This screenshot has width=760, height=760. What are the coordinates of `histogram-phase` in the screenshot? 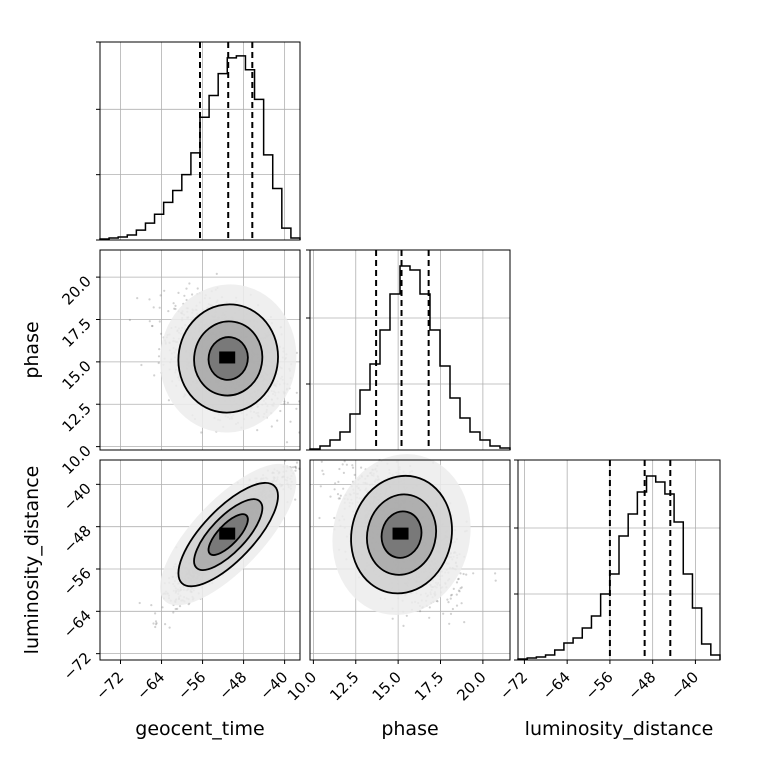 It's located at (408, 350).